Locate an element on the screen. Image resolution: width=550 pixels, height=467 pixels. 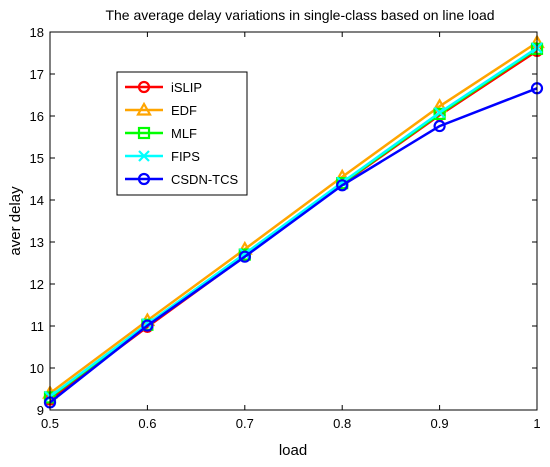
legend-item: iSLIP is located at coordinates (163, 87).